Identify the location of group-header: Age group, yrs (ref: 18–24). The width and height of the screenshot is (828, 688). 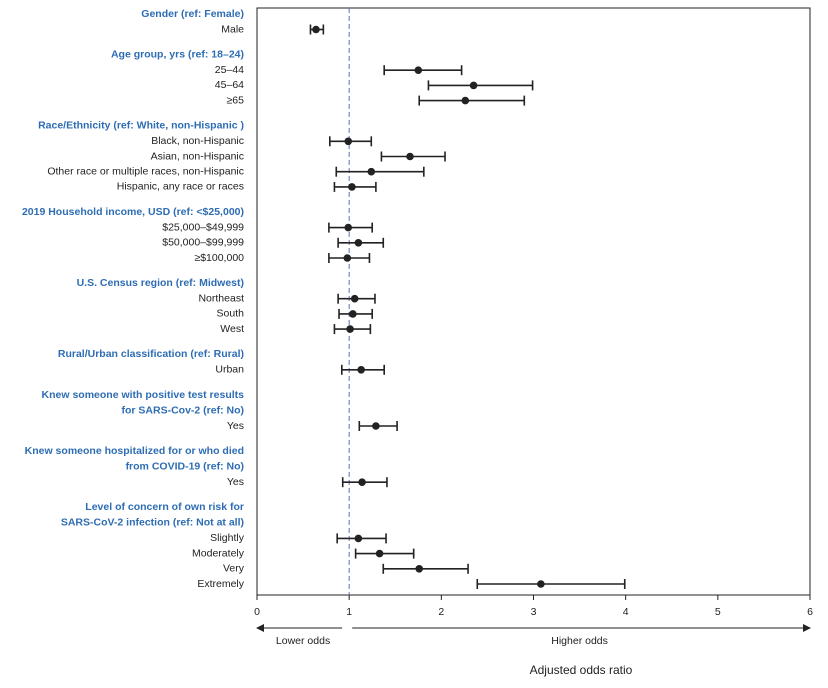
(177, 54).